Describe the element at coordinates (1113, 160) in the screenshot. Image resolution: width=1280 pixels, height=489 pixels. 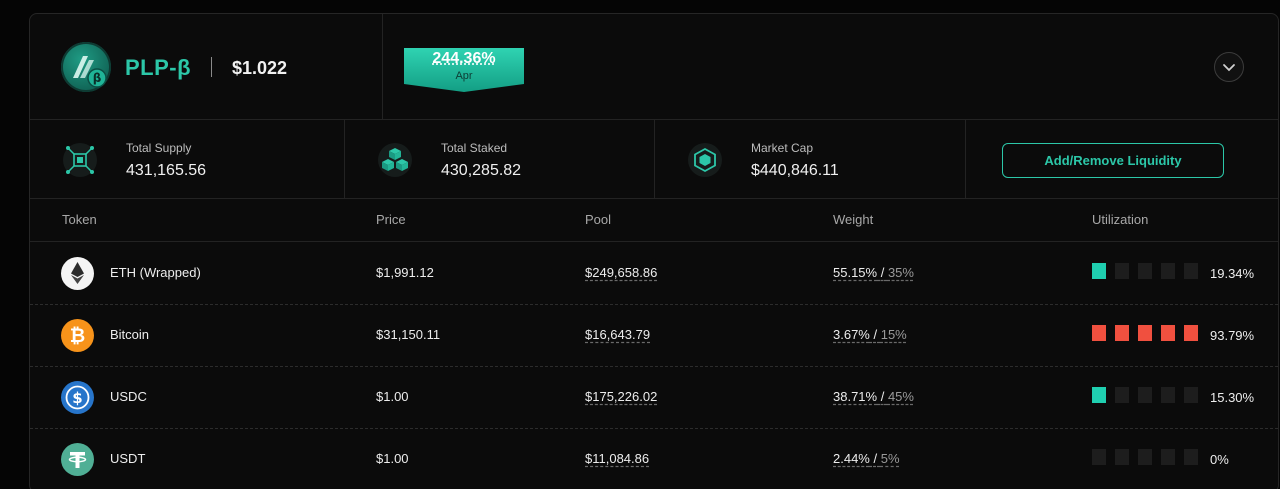
I see `add-remove-liquidity-button: Add/Remove Liquidity` at that location.